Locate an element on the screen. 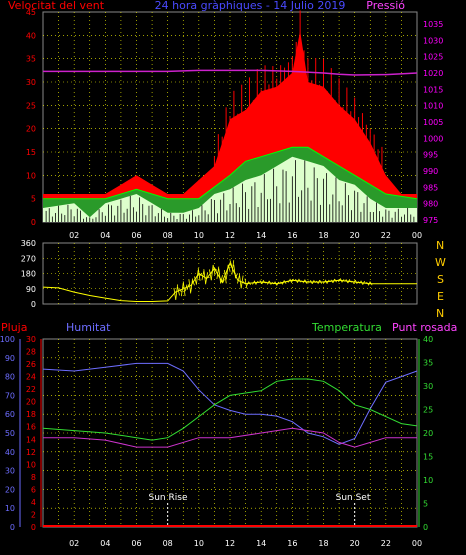  x-tick-label-bottom: 02 is located at coordinates (74, 543).